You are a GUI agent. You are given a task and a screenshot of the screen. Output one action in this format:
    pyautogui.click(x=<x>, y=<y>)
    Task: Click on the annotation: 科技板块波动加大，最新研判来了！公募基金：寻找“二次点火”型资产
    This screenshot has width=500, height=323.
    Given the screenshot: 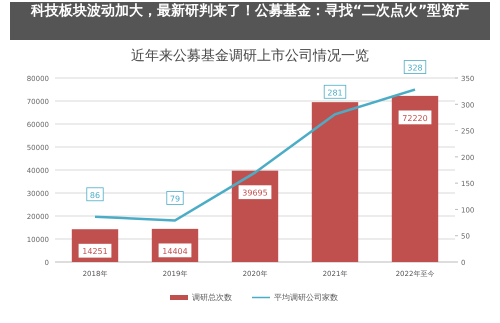 What is the action you would take?
    pyautogui.click(x=250, y=21)
    